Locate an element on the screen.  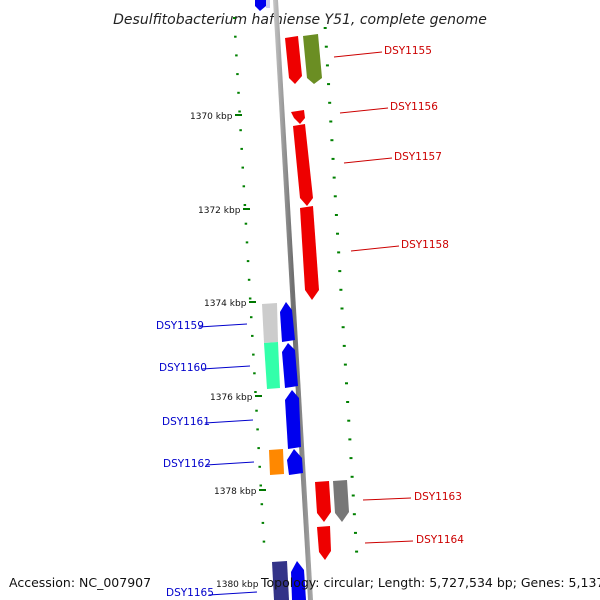
scale-label-1374: 1374 kbp is located at coordinates (225, 304).